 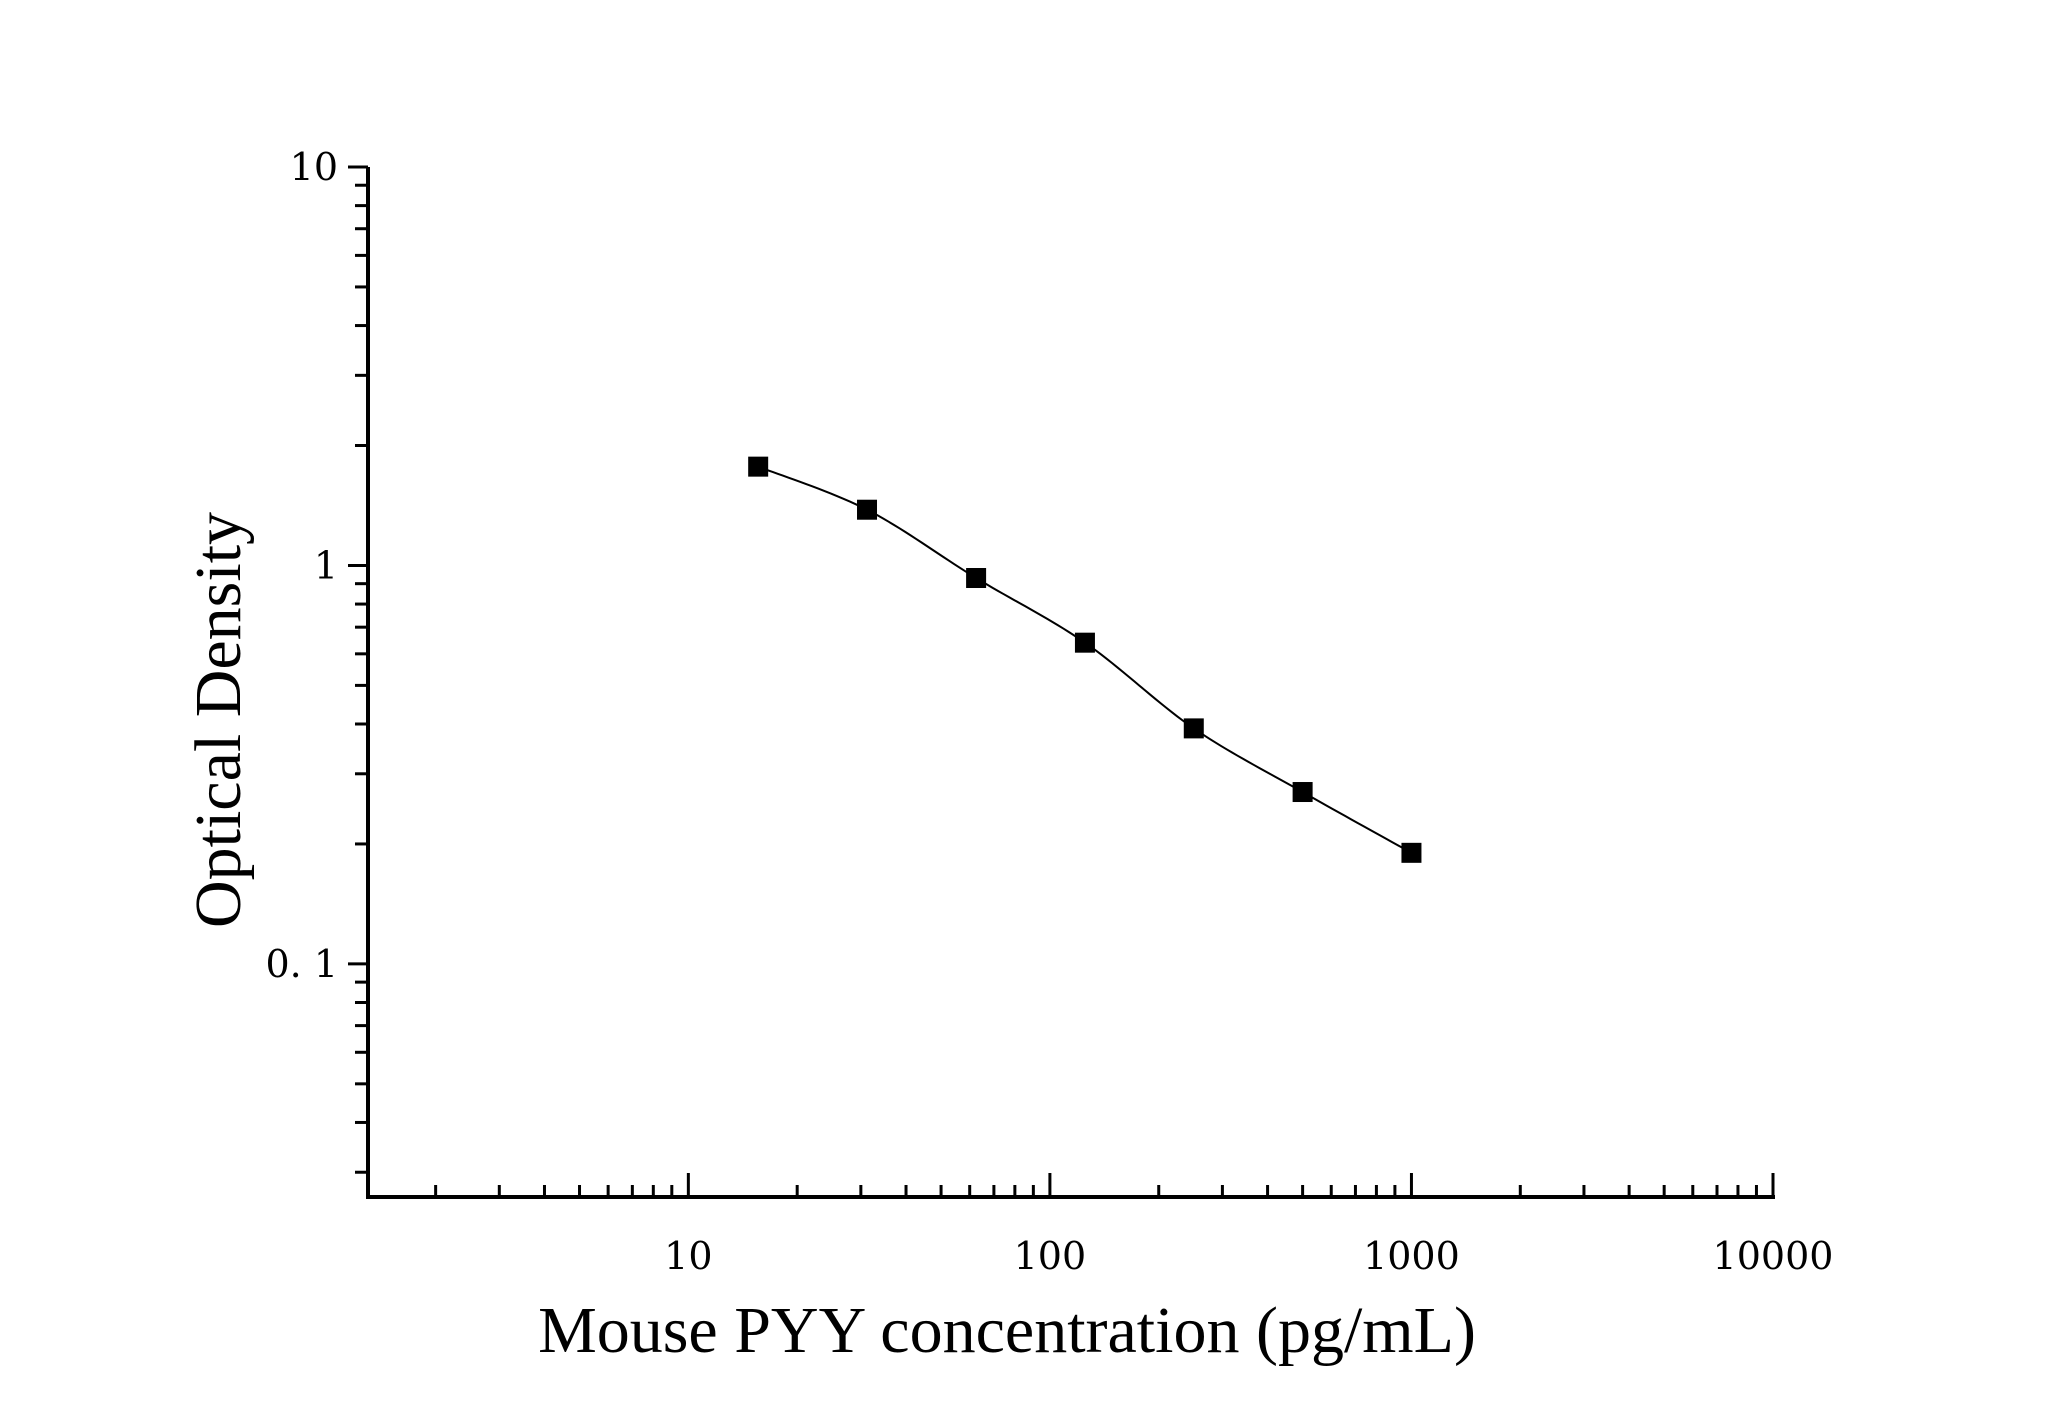 What do you see at coordinates (218, 720) in the screenshot?
I see `y-axis-label: Optical Density` at bounding box center [218, 720].